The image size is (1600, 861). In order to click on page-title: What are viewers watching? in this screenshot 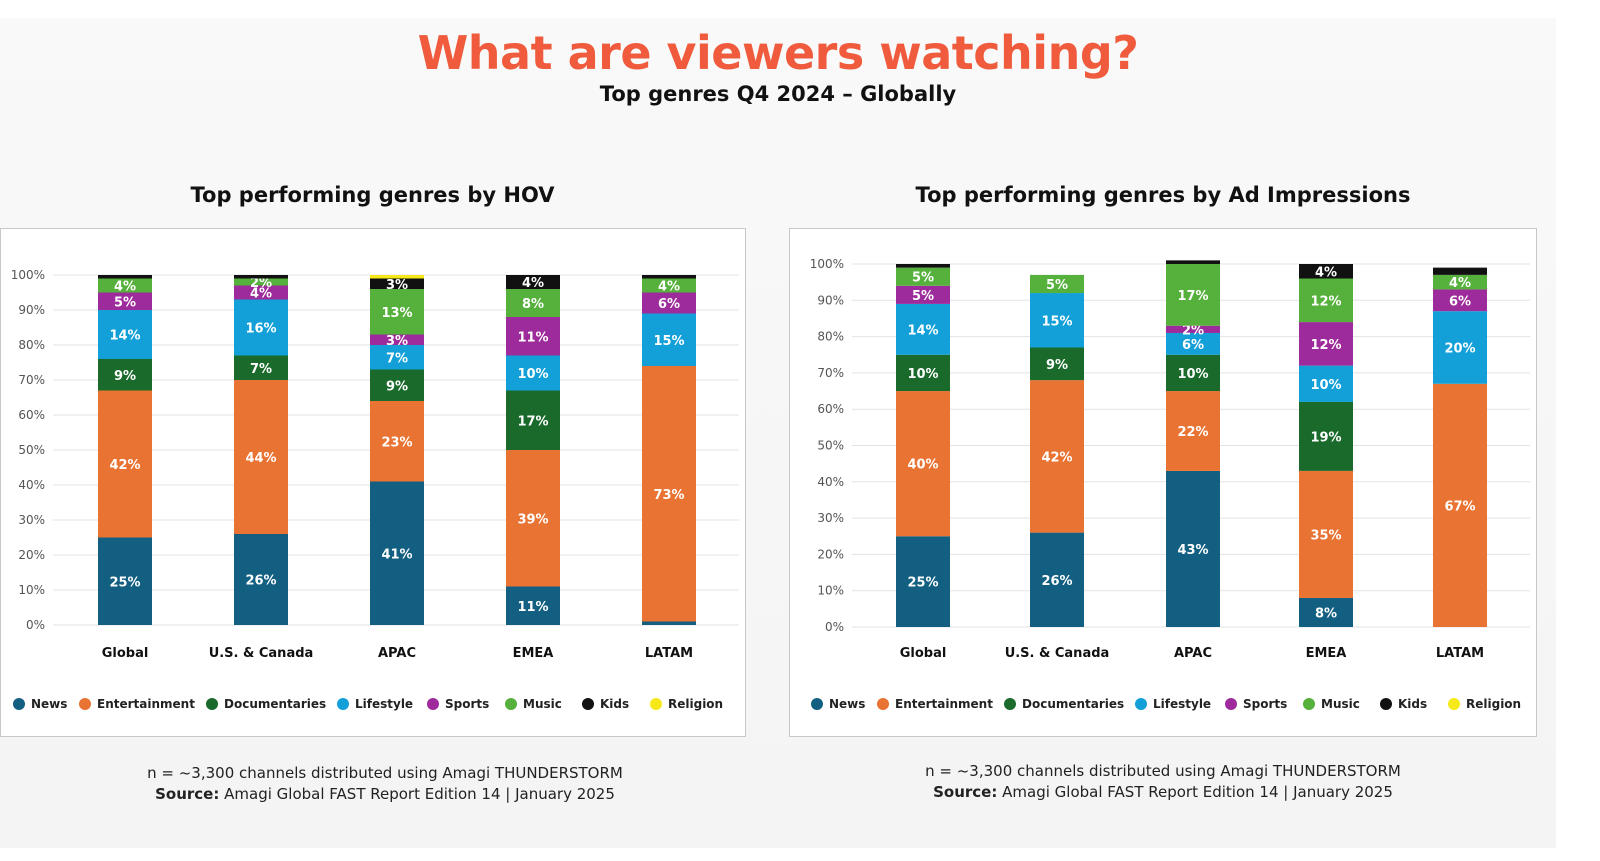, I will do `click(778, 53)`.